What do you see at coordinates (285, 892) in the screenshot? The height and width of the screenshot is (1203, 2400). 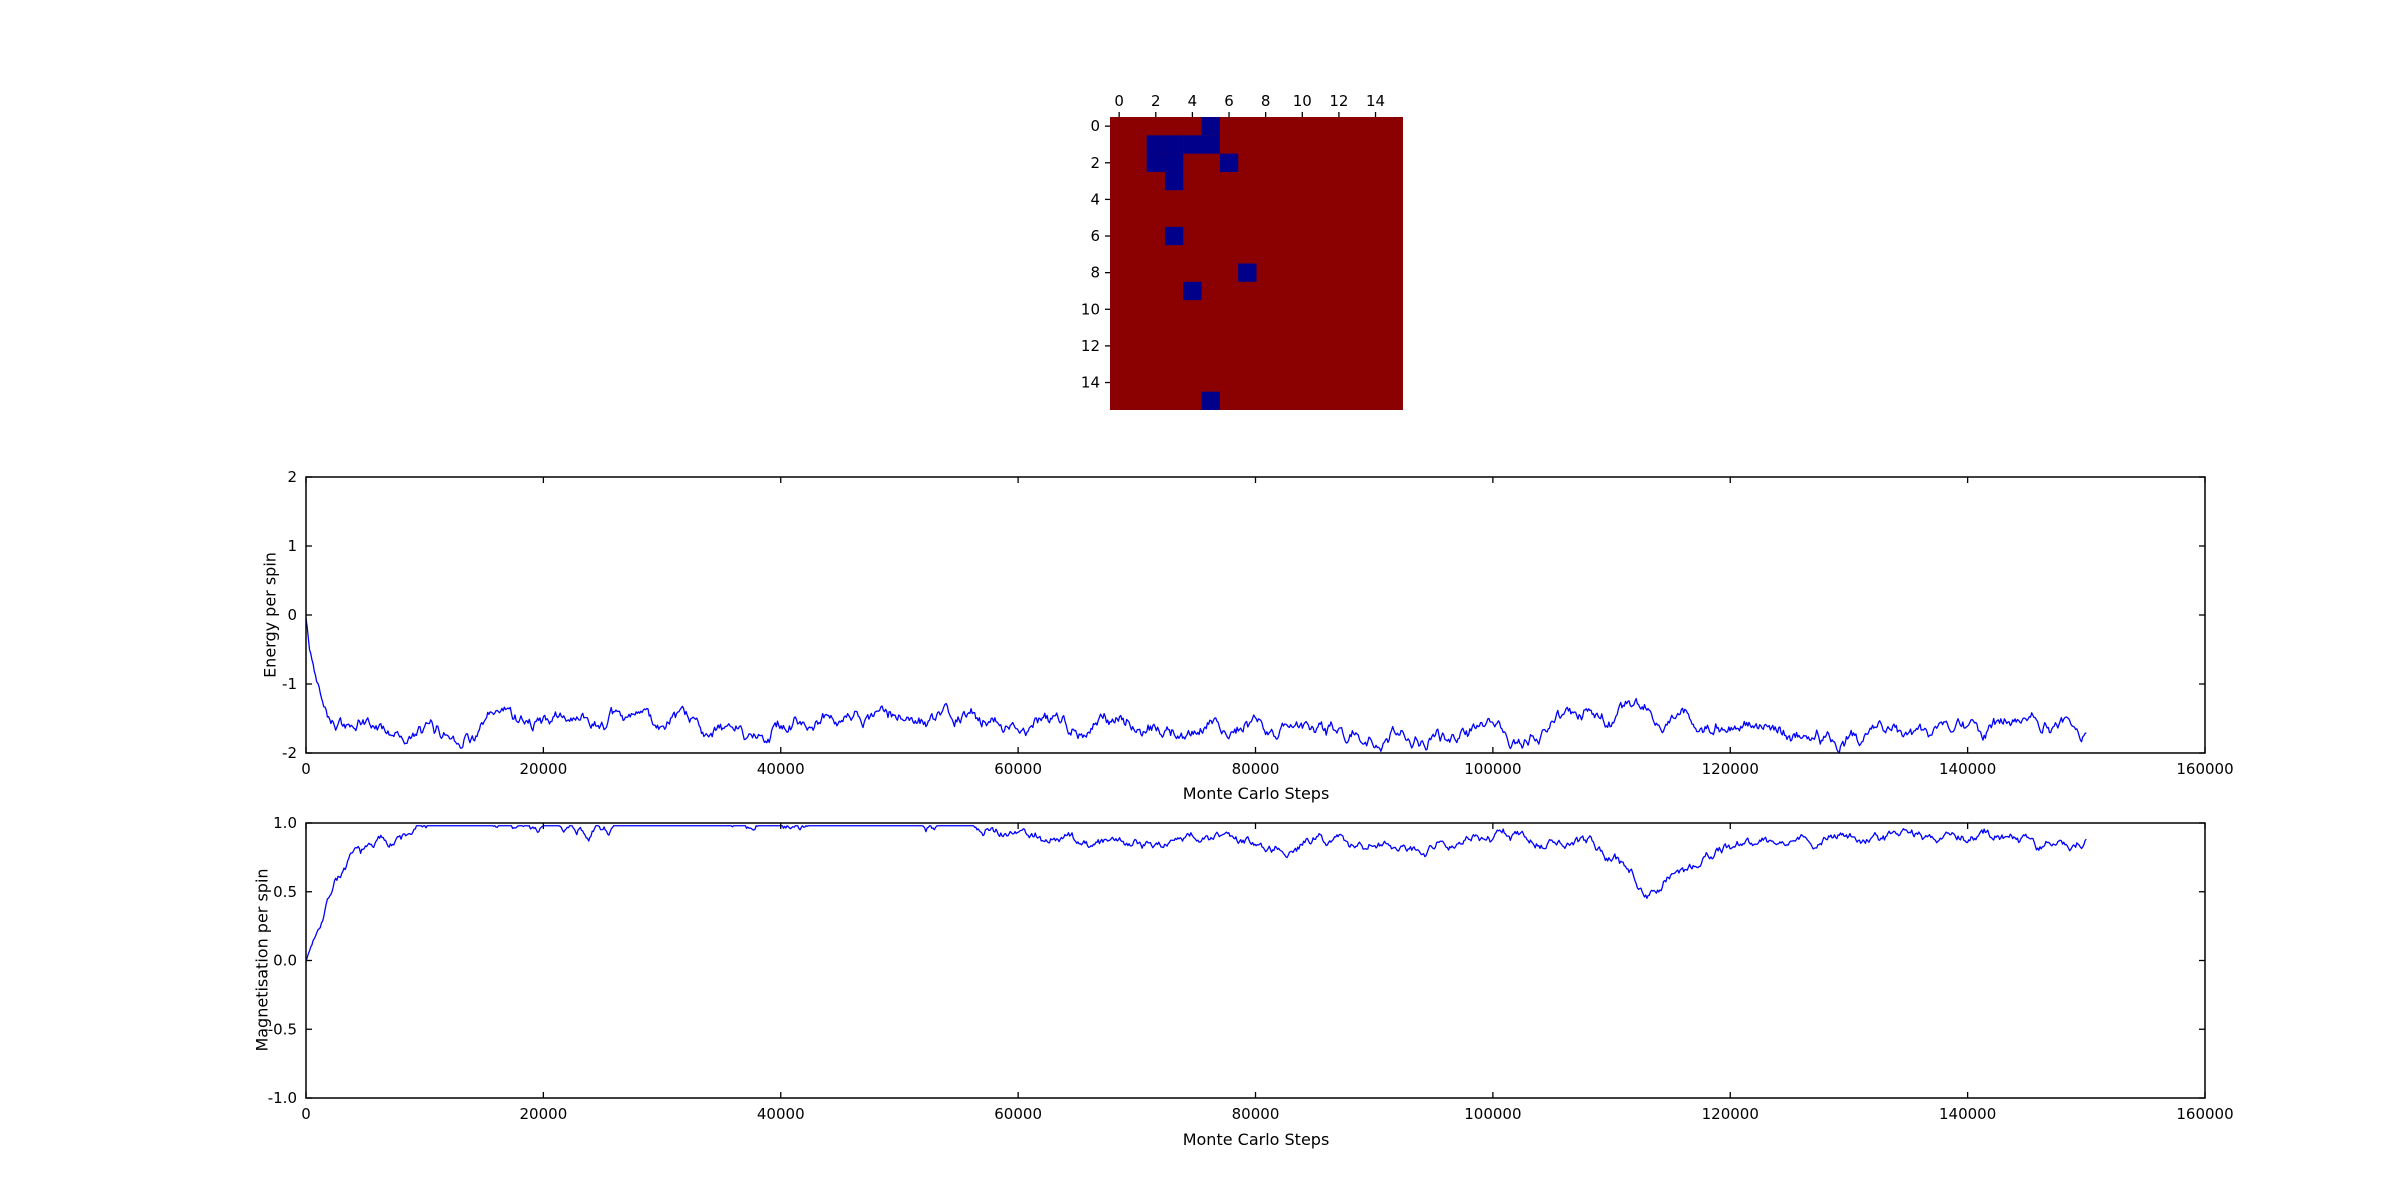 I see `magnetisation-chart-y-tick-label: 0.5` at bounding box center [285, 892].